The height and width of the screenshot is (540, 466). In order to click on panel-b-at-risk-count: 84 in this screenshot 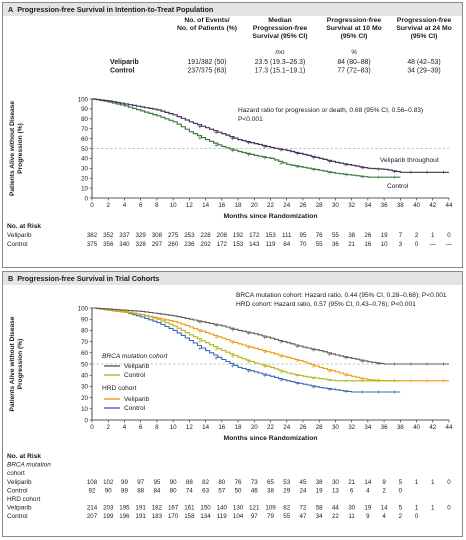, I will do `click(156, 490)`.